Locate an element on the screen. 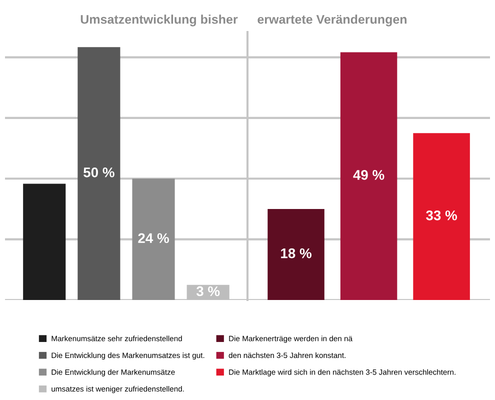  chart-title: Umsatzentwicklung bisher is located at coordinates (159, 20).